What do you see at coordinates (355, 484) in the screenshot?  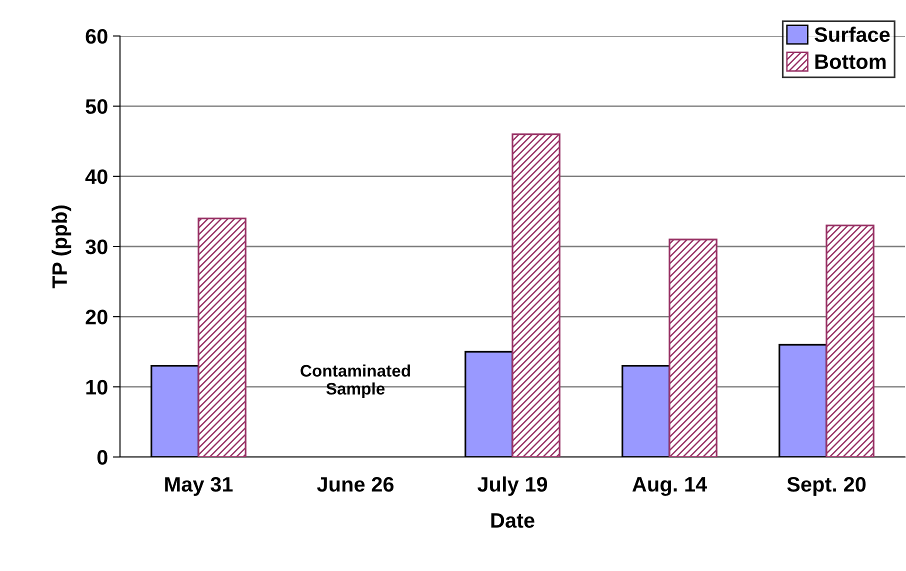 I see `x-tick-label: June 26` at bounding box center [355, 484].